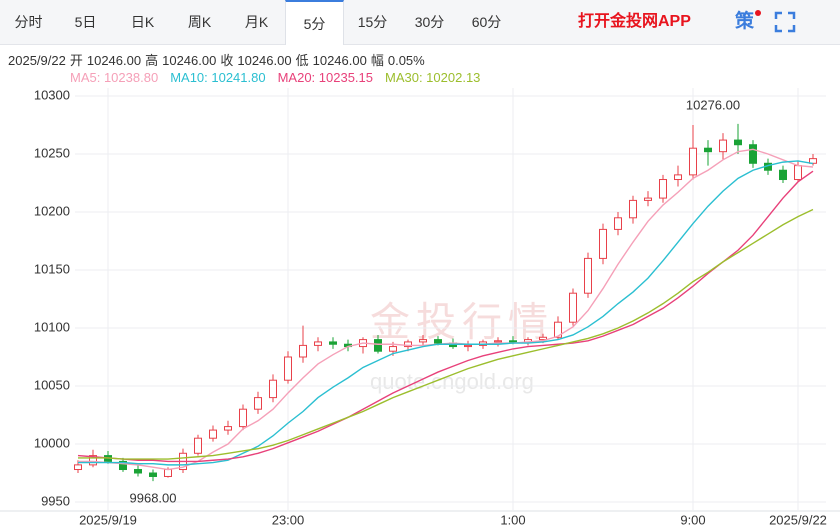  What do you see at coordinates (153, 498) in the screenshot?
I see `annotation: 9968.00` at bounding box center [153, 498].